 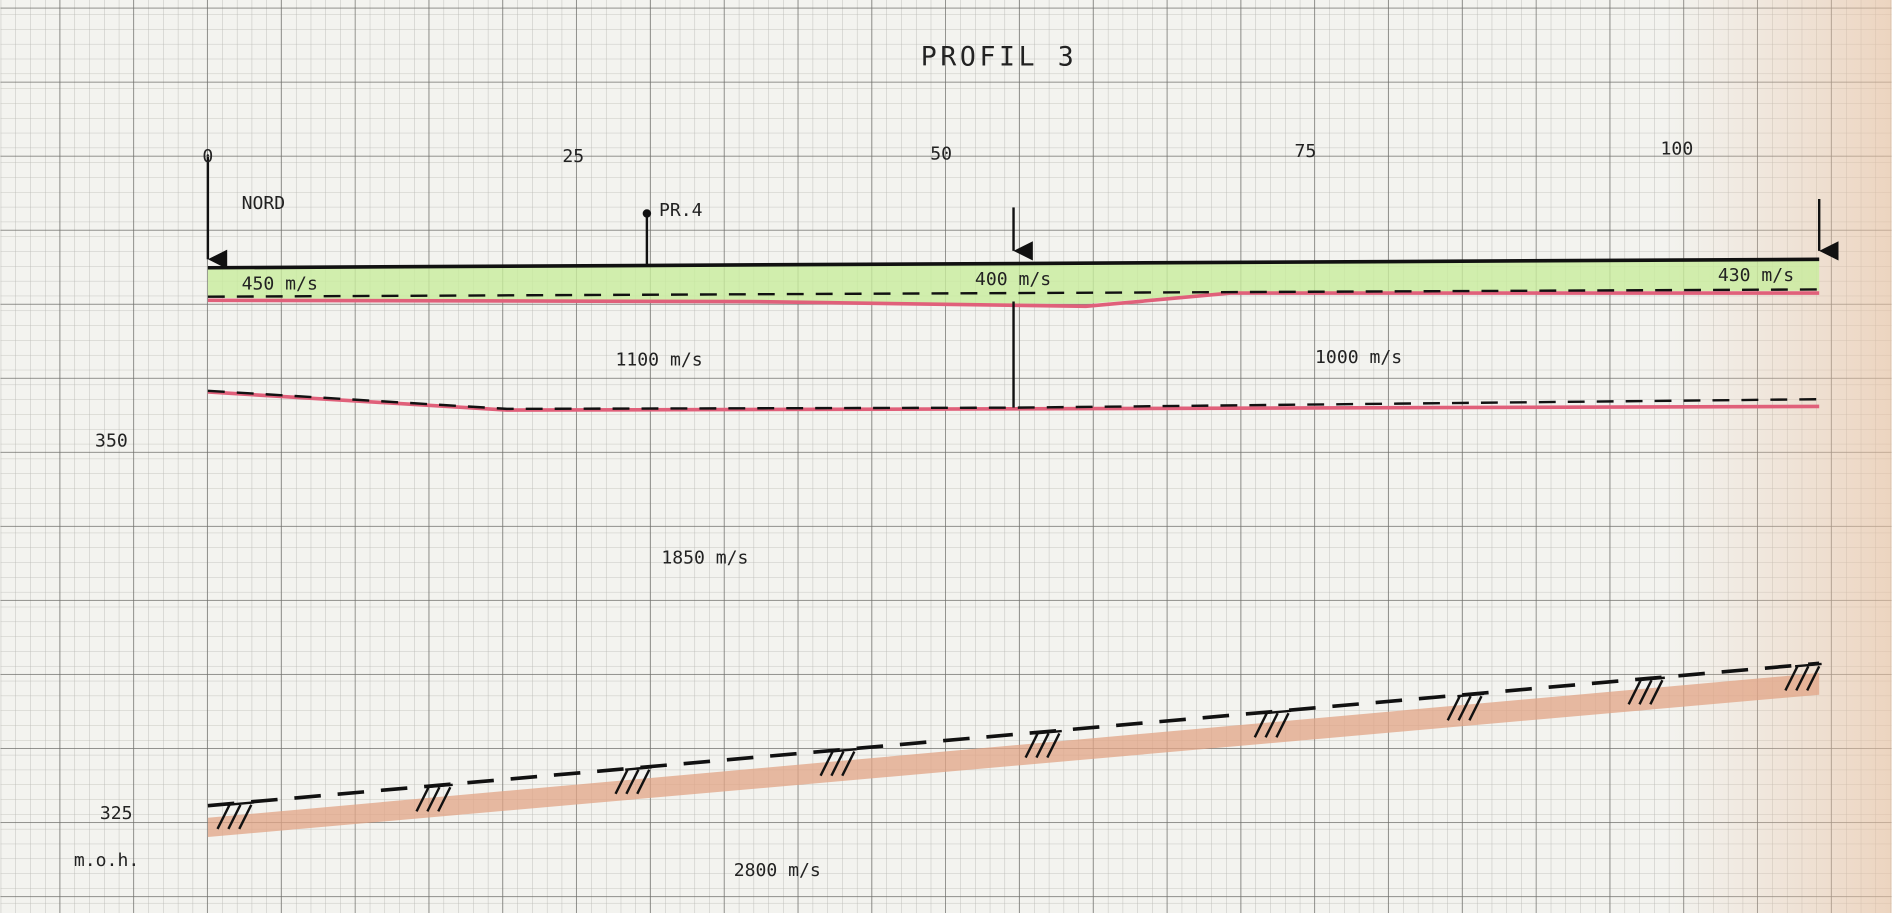 I want to click on borehole-dot, so click(x=647, y=213).